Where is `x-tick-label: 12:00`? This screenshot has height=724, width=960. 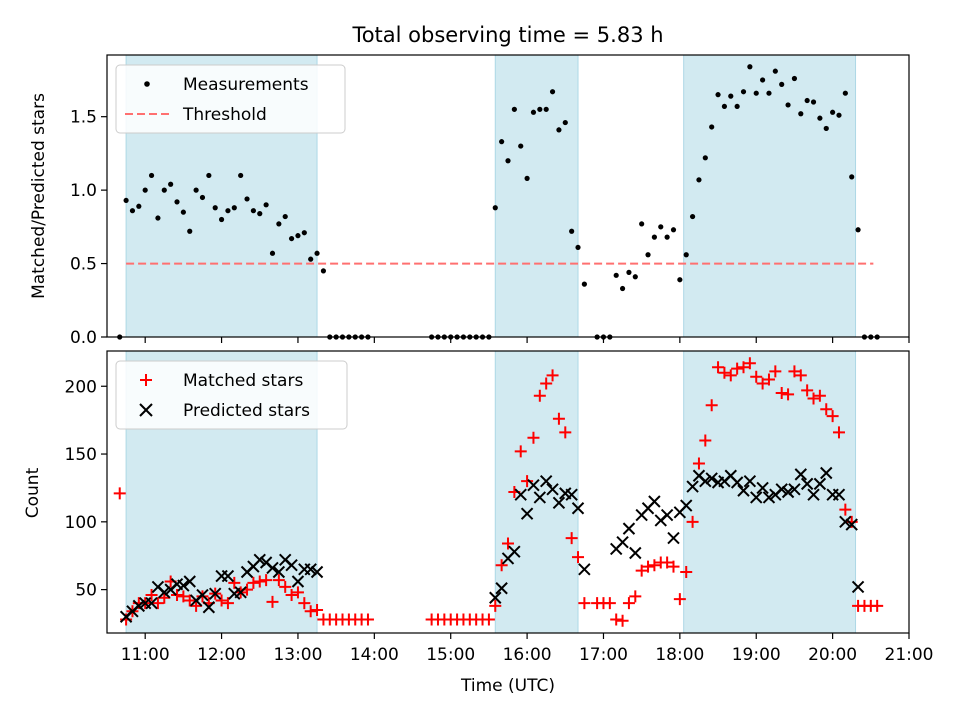 x-tick-label: 12:00 is located at coordinates (221, 655).